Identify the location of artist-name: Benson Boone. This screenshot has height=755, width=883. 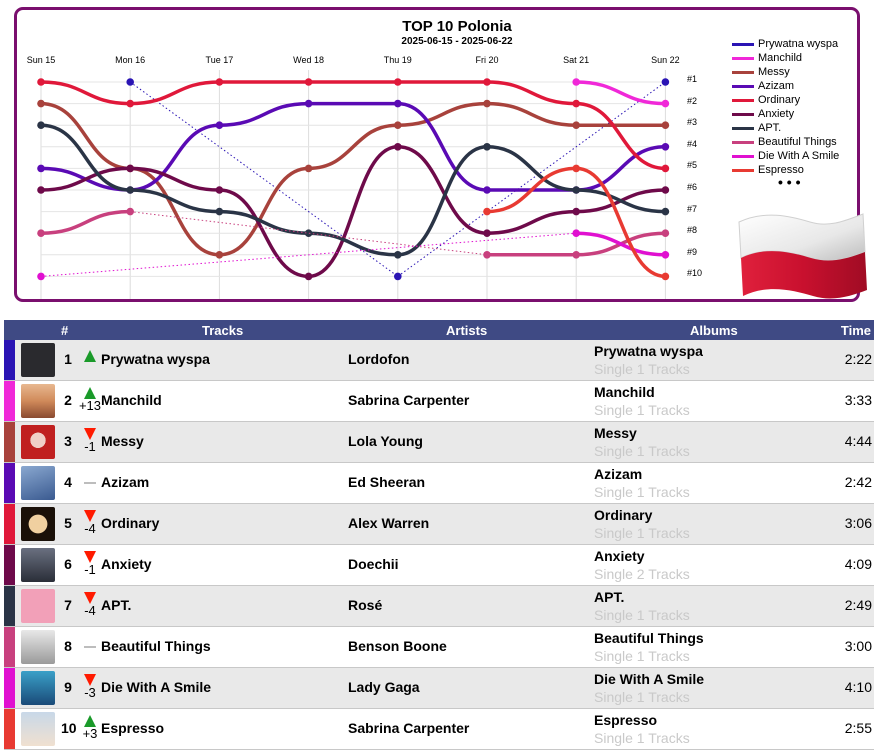
(397, 646).